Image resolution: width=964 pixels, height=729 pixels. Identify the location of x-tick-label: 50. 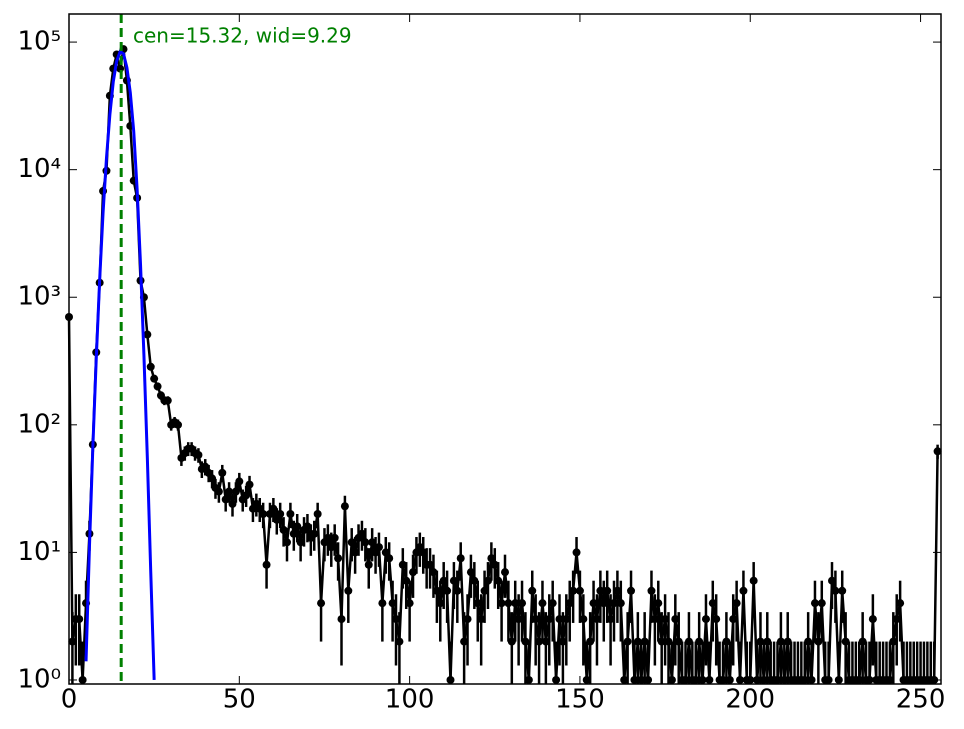
(239, 700).